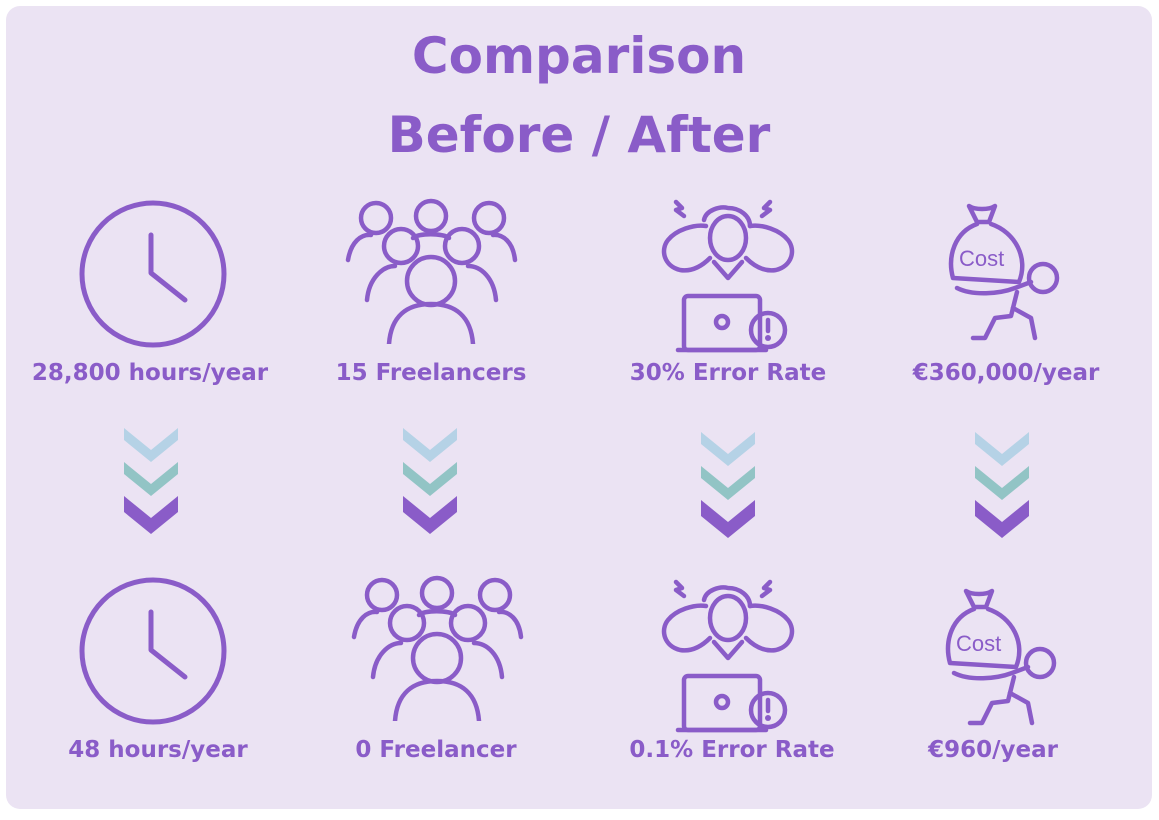 This screenshot has width=1159, height=820. Describe the element at coordinates (150, 373) in the screenshot. I see `before-time-label: 28,800 hours/year` at that location.